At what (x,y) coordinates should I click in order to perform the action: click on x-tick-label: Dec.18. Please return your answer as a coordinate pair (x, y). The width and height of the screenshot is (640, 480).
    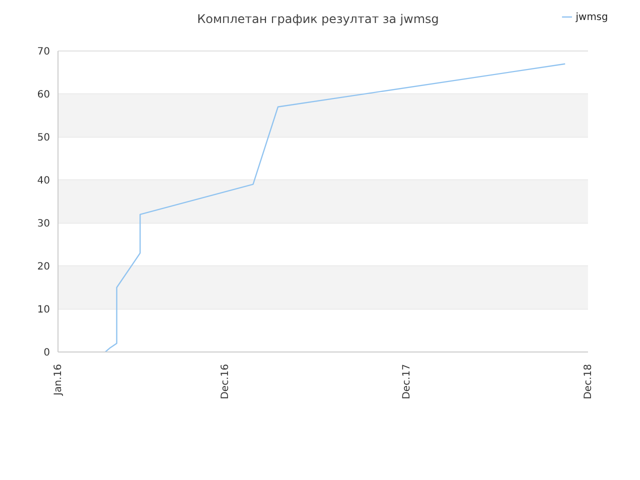
    Looking at the image, I should click on (588, 382).